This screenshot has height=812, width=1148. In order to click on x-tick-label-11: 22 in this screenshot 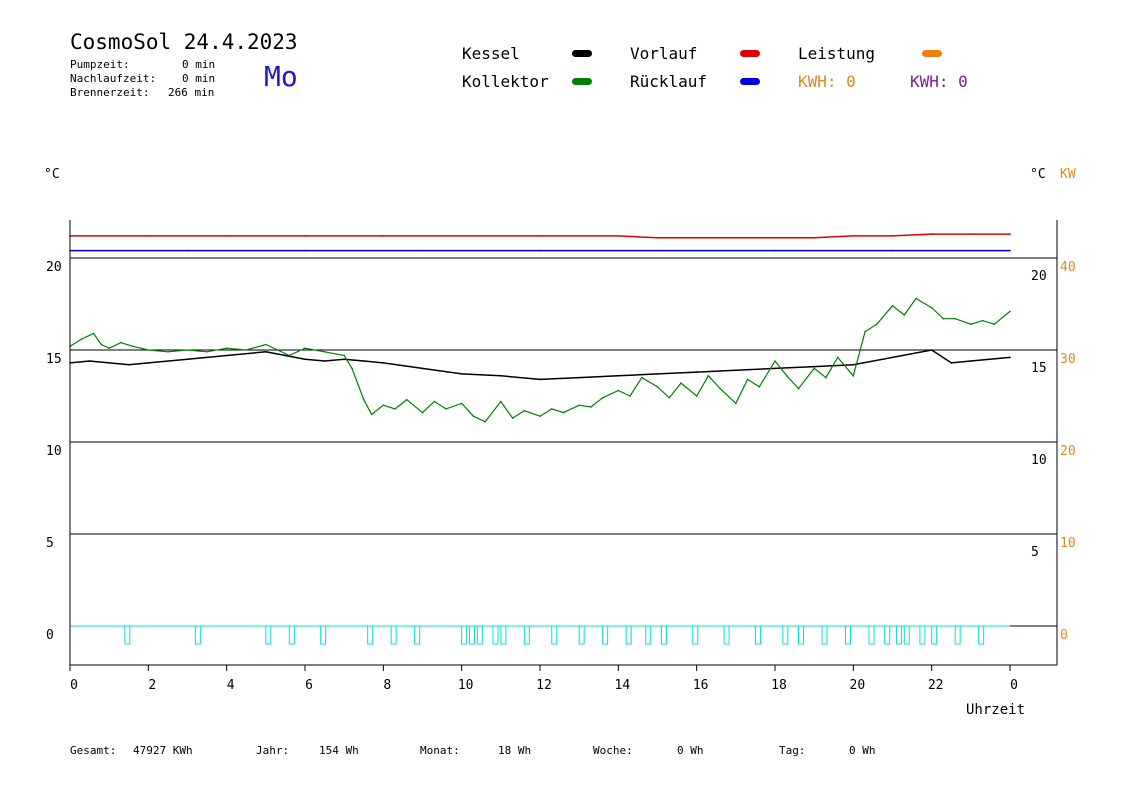, I will do `click(936, 685)`.